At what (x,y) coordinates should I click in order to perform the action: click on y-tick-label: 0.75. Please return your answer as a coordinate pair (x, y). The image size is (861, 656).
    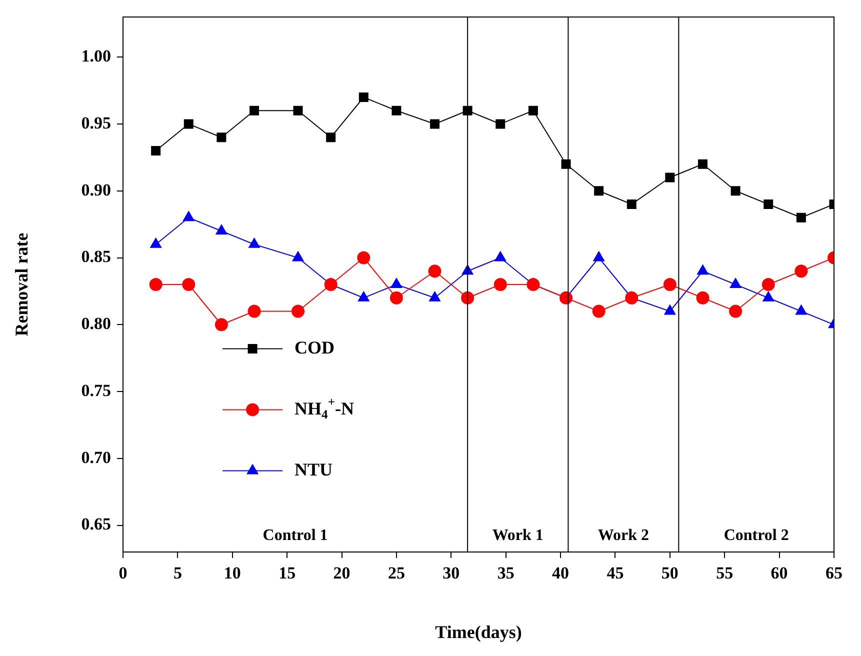
    Looking at the image, I should click on (96, 390).